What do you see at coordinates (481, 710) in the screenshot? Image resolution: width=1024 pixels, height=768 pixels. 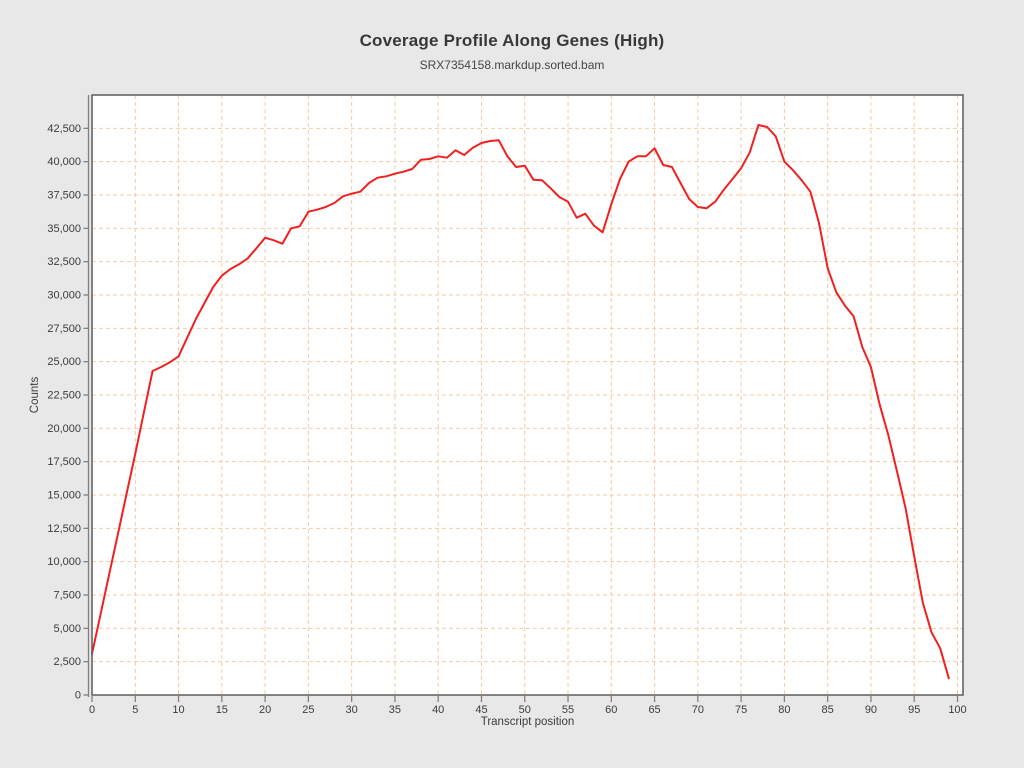 I see `x-tick-label: 45` at bounding box center [481, 710].